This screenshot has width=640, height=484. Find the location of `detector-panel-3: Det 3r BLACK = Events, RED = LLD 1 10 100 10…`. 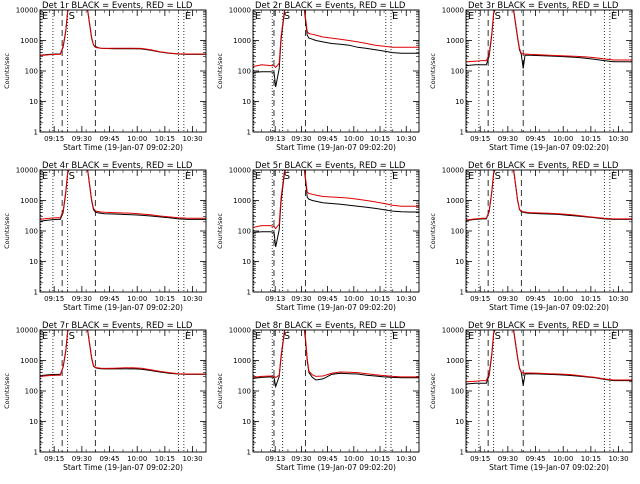

detector-panel-3: Det 3r BLACK = Events, RED = LLD 1 10 100 10… is located at coordinates (532, 80).